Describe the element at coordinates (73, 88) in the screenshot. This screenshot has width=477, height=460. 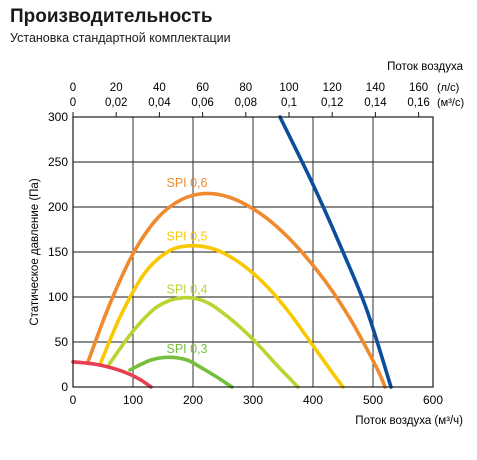
I see `ls-tick-label: 0` at that location.